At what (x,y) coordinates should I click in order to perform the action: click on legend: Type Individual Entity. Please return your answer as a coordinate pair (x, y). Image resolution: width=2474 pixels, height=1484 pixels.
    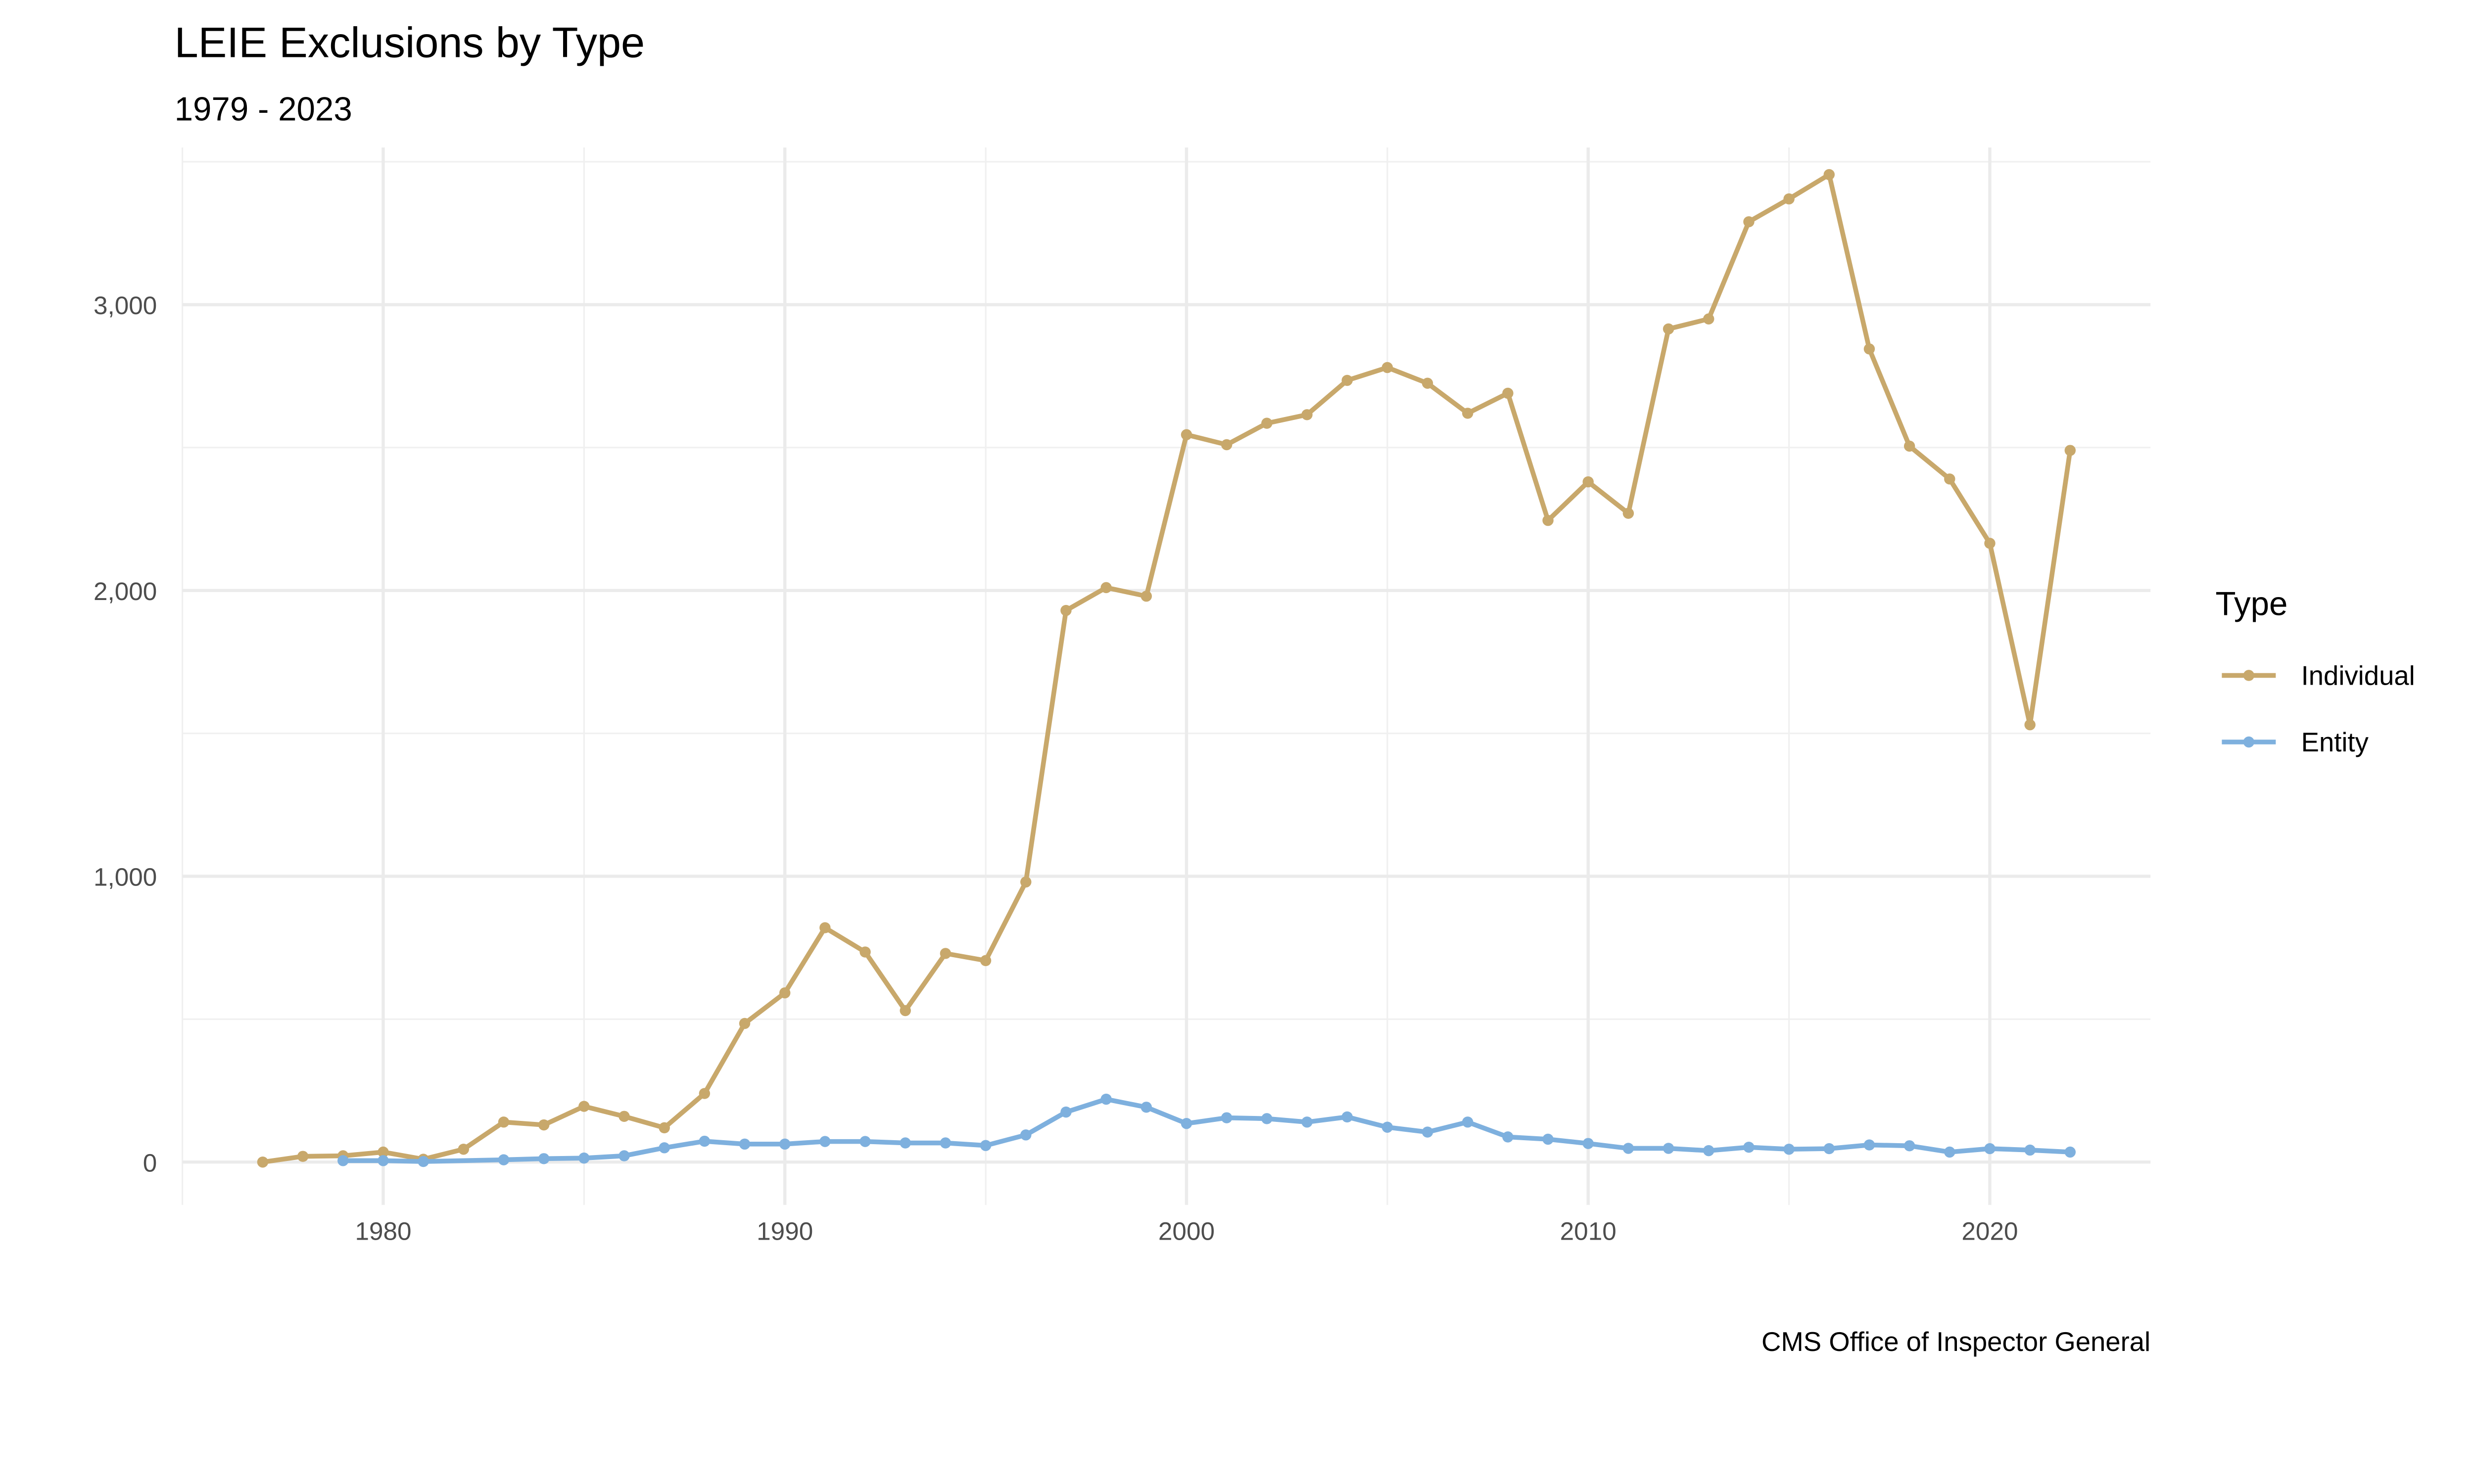
    Looking at the image, I should click on (2316, 672).